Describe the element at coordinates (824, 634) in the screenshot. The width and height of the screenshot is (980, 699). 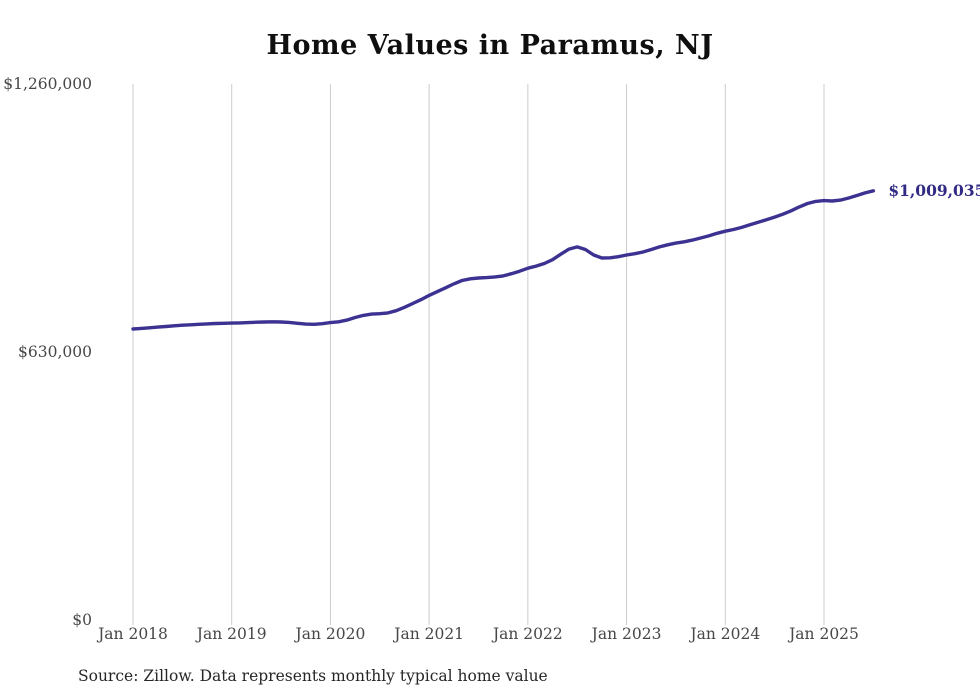
I see `x-axis-tick-label: Jan 2025` at that location.